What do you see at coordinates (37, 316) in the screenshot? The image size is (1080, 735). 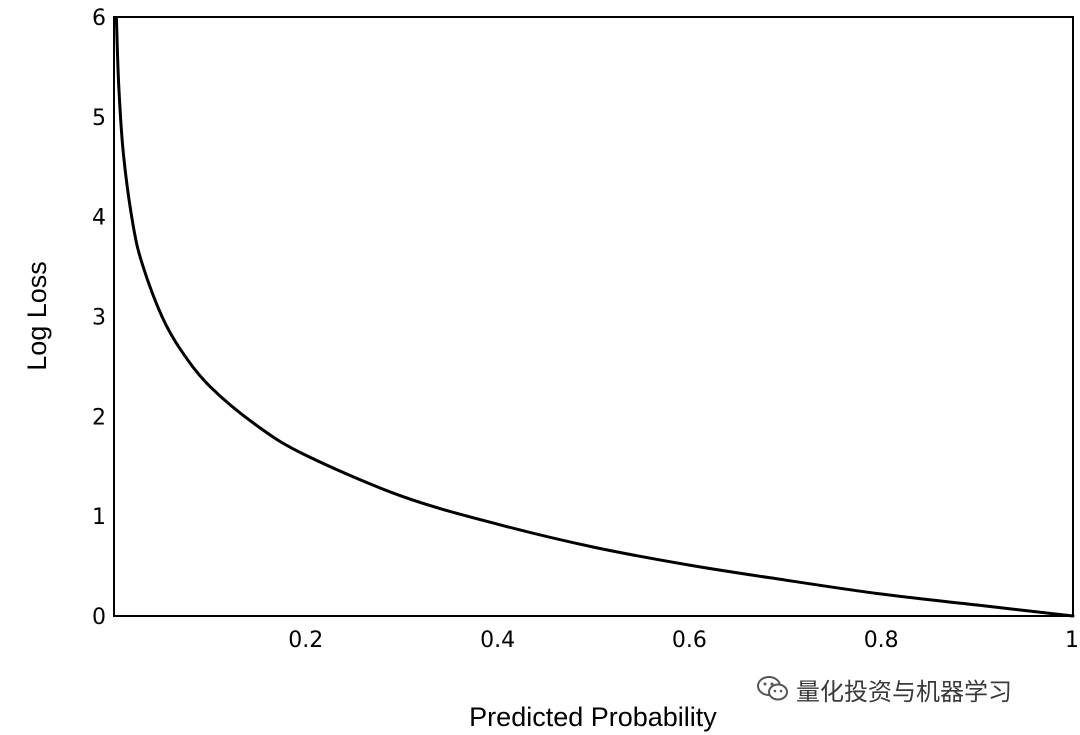 I see `y-axis-title: Log Loss` at bounding box center [37, 316].